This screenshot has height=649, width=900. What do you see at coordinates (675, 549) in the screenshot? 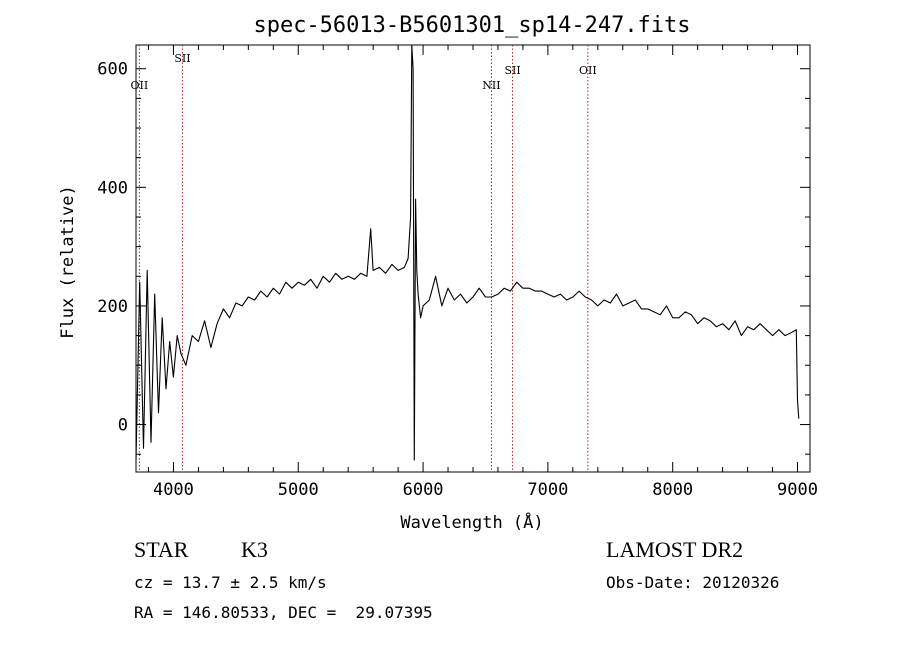
I see `survey-name: LAMOST DR2` at bounding box center [675, 549].